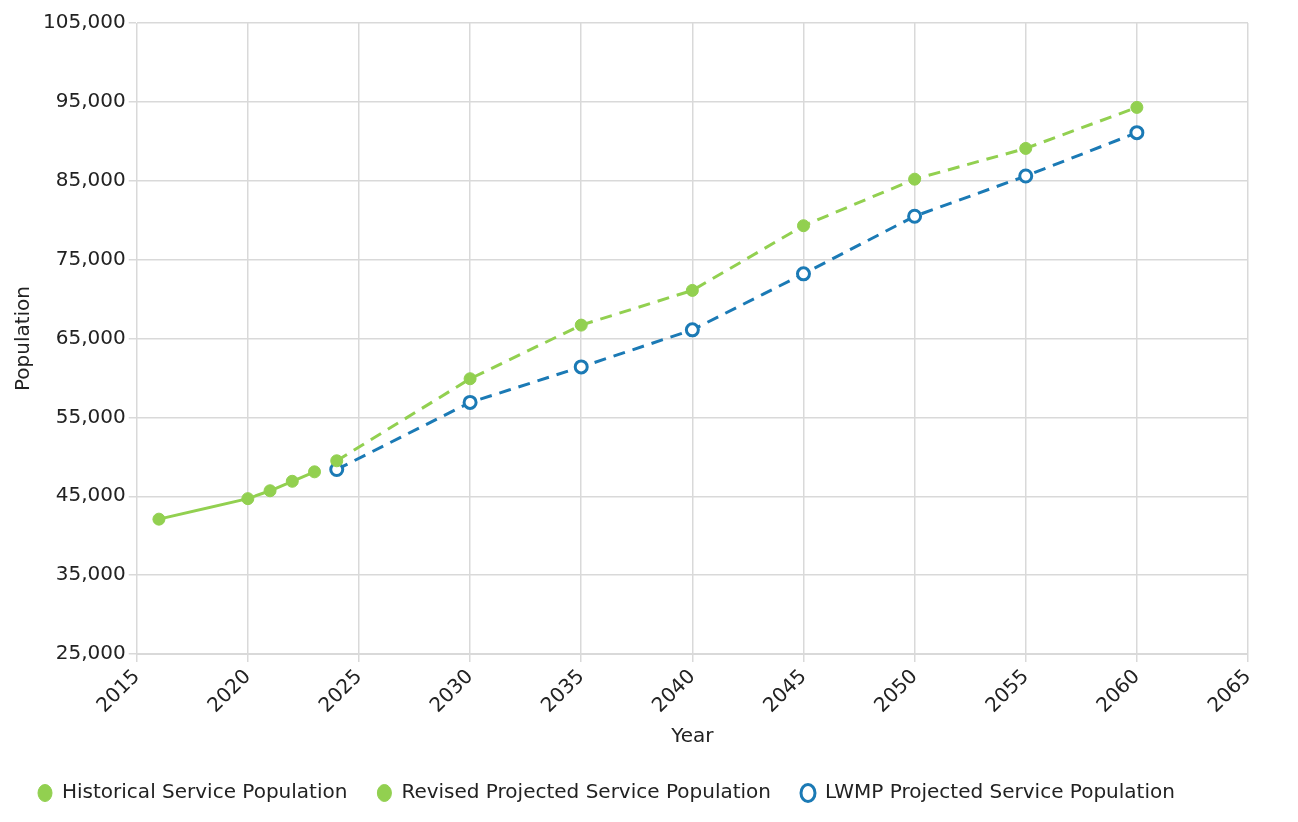 The width and height of the screenshot is (1298, 822). I want to click on y-tick-label: 85,000, so click(90, 178).